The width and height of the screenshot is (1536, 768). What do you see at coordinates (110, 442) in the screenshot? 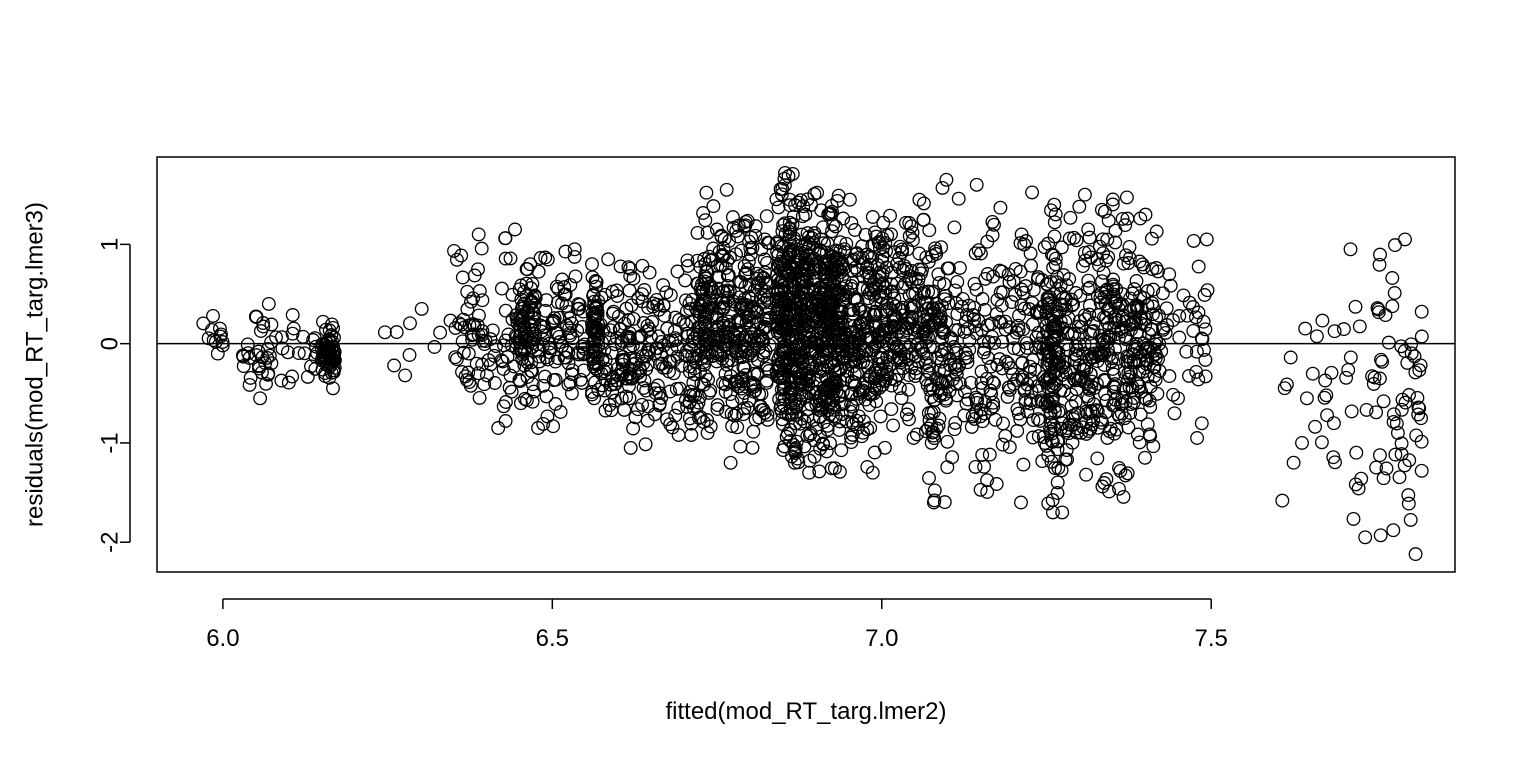
I see `y-tick-label: -1` at bounding box center [110, 442].